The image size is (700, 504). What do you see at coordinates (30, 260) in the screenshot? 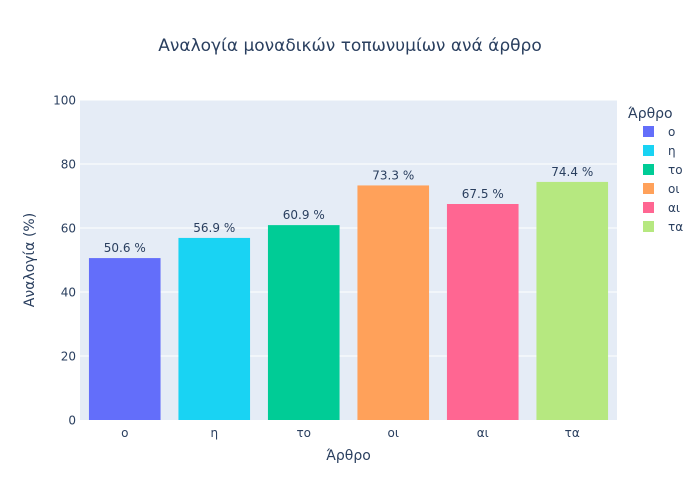
I see `y-axis-title: Αναλογία (%)` at bounding box center [30, 260].